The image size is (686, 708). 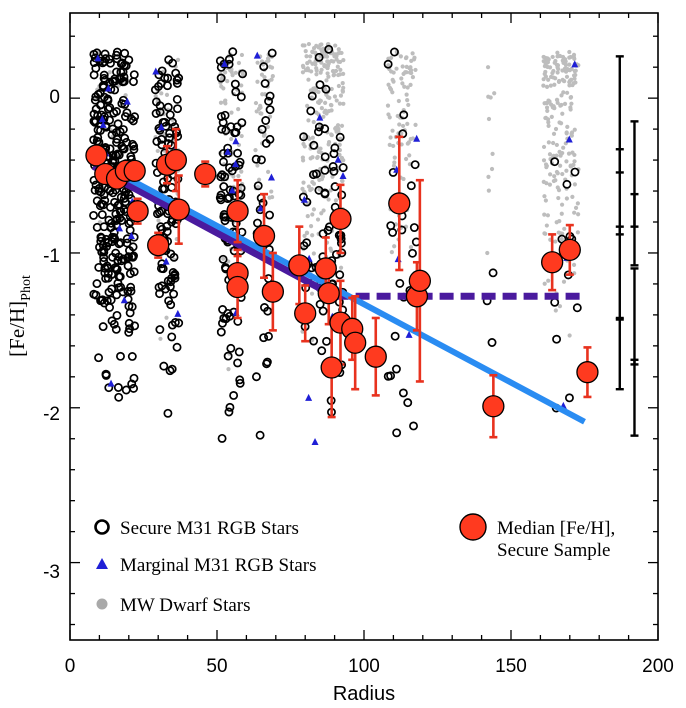 What do you see at coordinates (209, 528) in the screenshot?
I see `legend-secure-label: Secure M31 RGB Stars` at bounding box center [209, 528].